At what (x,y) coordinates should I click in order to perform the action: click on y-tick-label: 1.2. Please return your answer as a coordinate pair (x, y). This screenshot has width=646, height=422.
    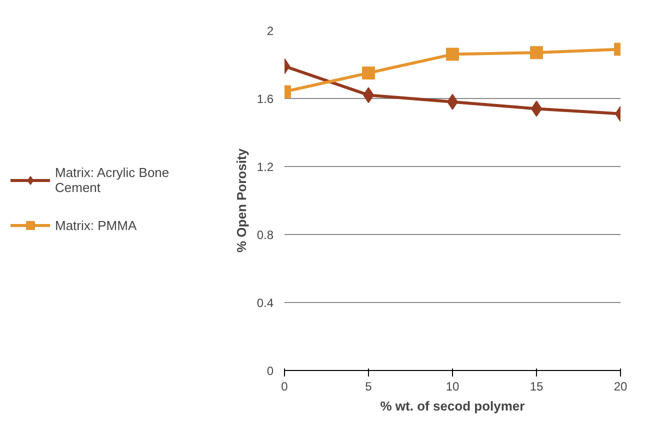
    Looking at the image, I should click on (265, 167).